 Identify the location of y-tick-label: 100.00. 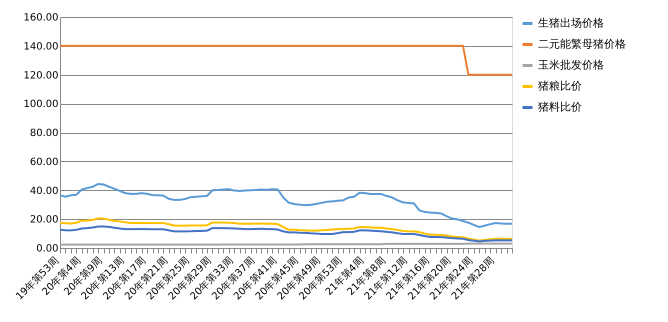
(41, 104).